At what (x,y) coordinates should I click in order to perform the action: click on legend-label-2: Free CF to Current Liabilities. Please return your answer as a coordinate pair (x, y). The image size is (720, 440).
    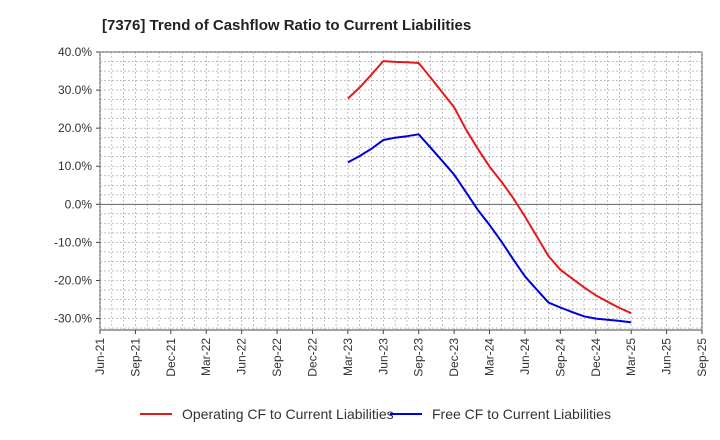
    Looking at the image, I should click on (521, 414).